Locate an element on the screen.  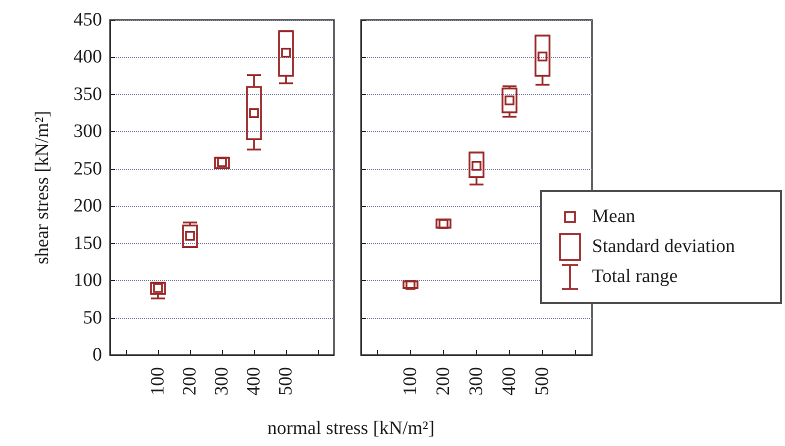
annotation: Mean is located at coordinates (614, 217).